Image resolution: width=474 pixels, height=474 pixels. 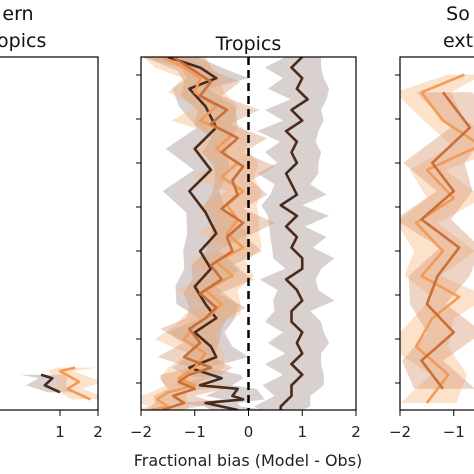 I want to click on panel-title: ropics, so click(x=23, y=41).